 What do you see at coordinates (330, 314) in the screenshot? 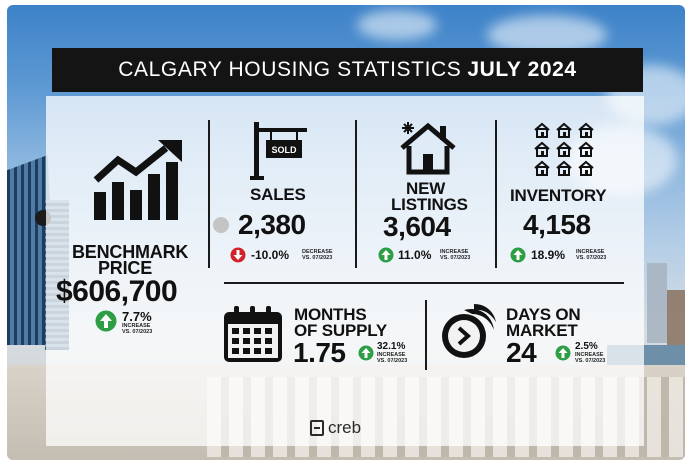
I see `months-label-line1: MONTHS` at bounding box center [330, 314].